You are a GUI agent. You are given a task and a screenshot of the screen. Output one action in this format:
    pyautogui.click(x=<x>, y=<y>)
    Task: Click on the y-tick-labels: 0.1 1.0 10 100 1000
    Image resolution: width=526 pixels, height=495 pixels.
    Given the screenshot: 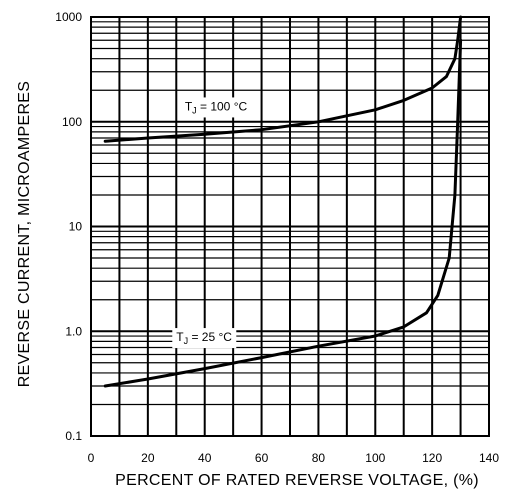 What is the action you would take?
    pyautogui.click(x=68, y=226)
    